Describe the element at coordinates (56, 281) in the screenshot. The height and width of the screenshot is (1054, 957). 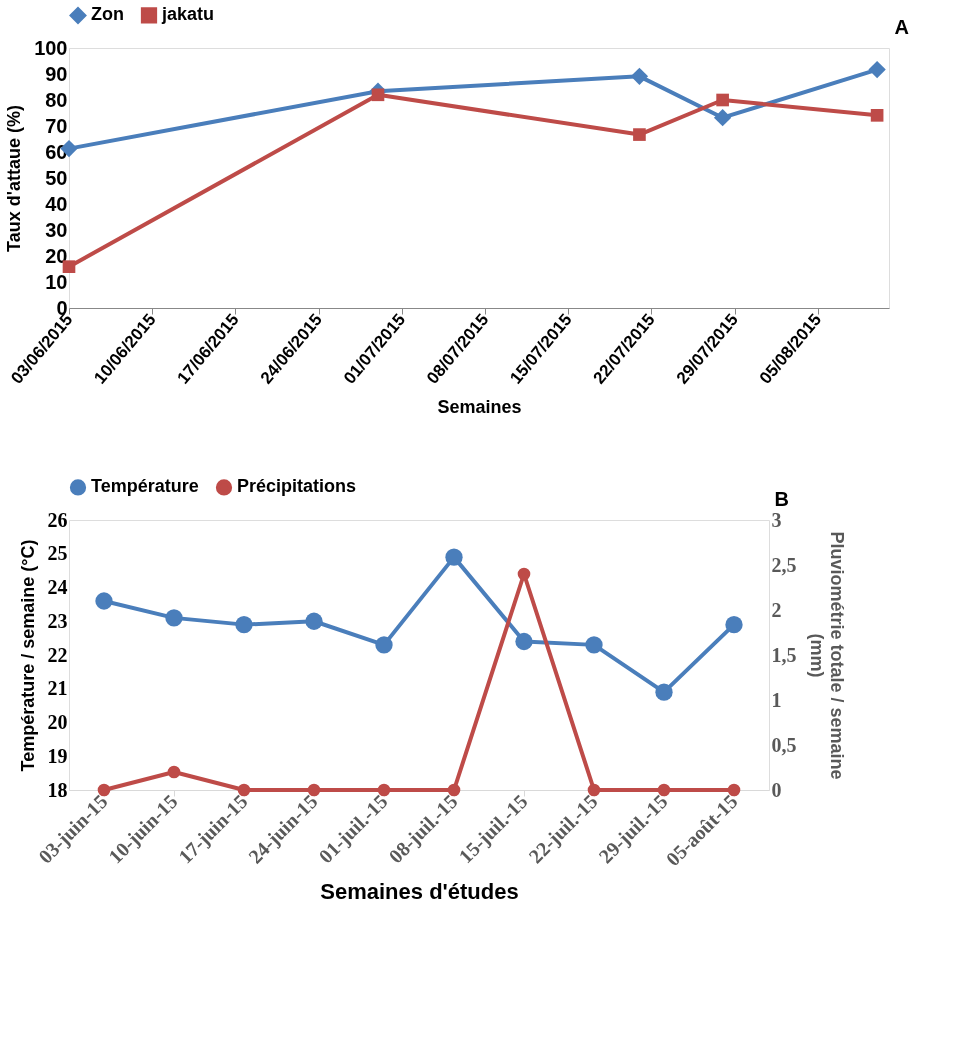
I see `y-tick-label: 10` at that location.